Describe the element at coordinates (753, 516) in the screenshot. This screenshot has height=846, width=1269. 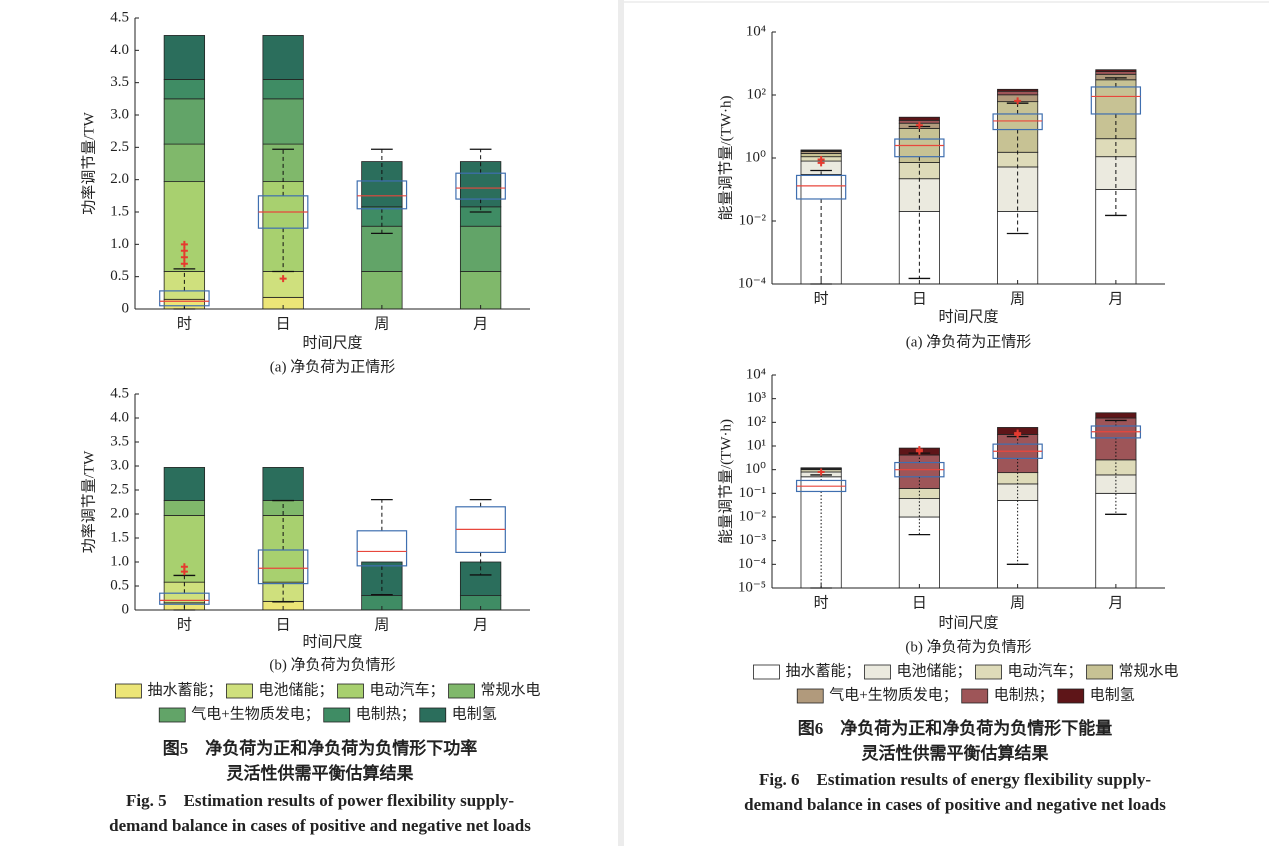
I see `y-tick-label: 10⁻²` at that location.